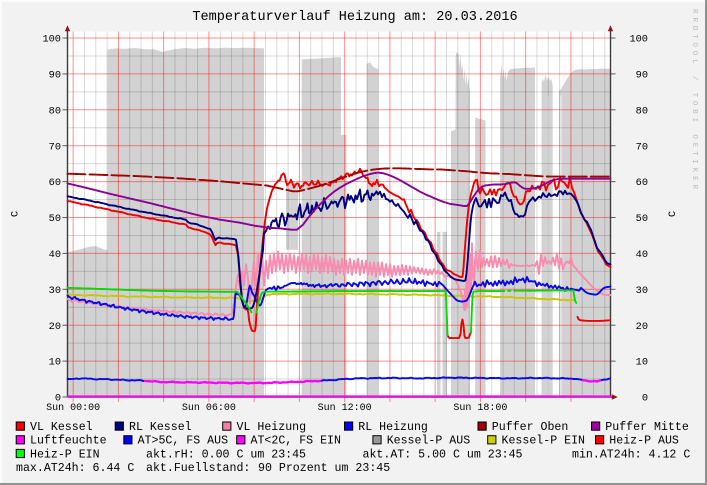 This screenshot has width=707, height=485. I want to click on svg-text: RRDTOOL / TOBI OETIKER, so click(694, 101).